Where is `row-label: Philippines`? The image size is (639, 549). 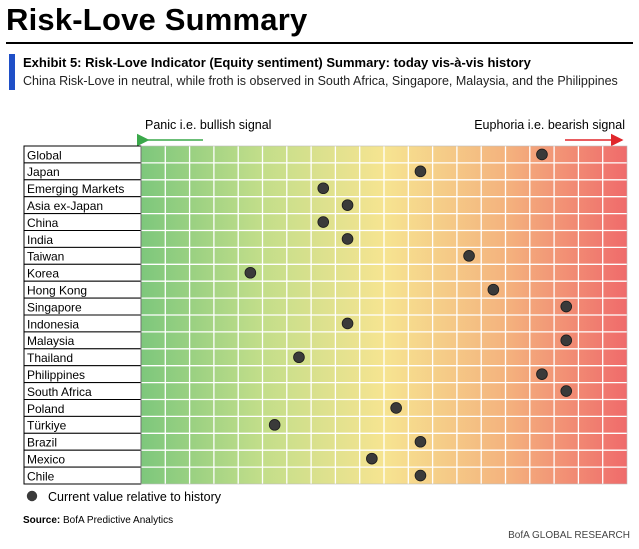
row-label: Philippines is located at coordinates (56, 375).